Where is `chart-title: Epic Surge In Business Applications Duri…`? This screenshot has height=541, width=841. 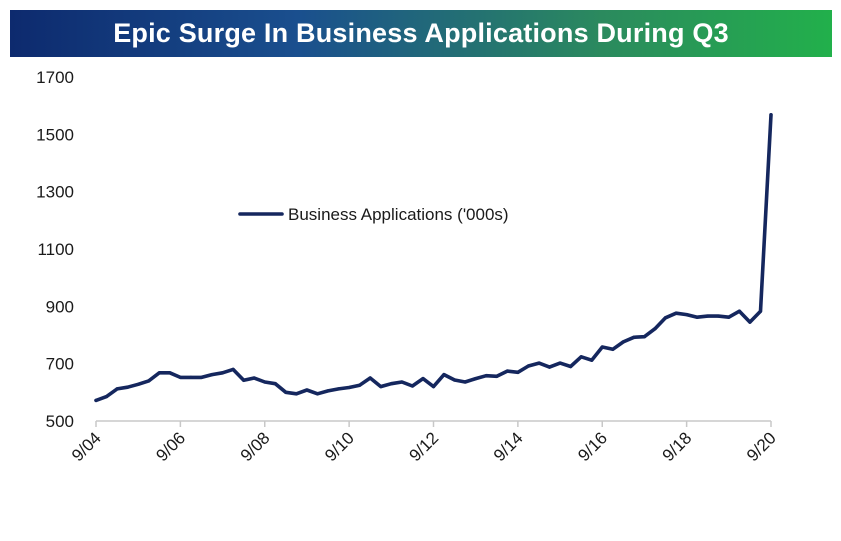 chart-title: Epic Surge In Business Applications Duri… is located at coordinates (421, 33).